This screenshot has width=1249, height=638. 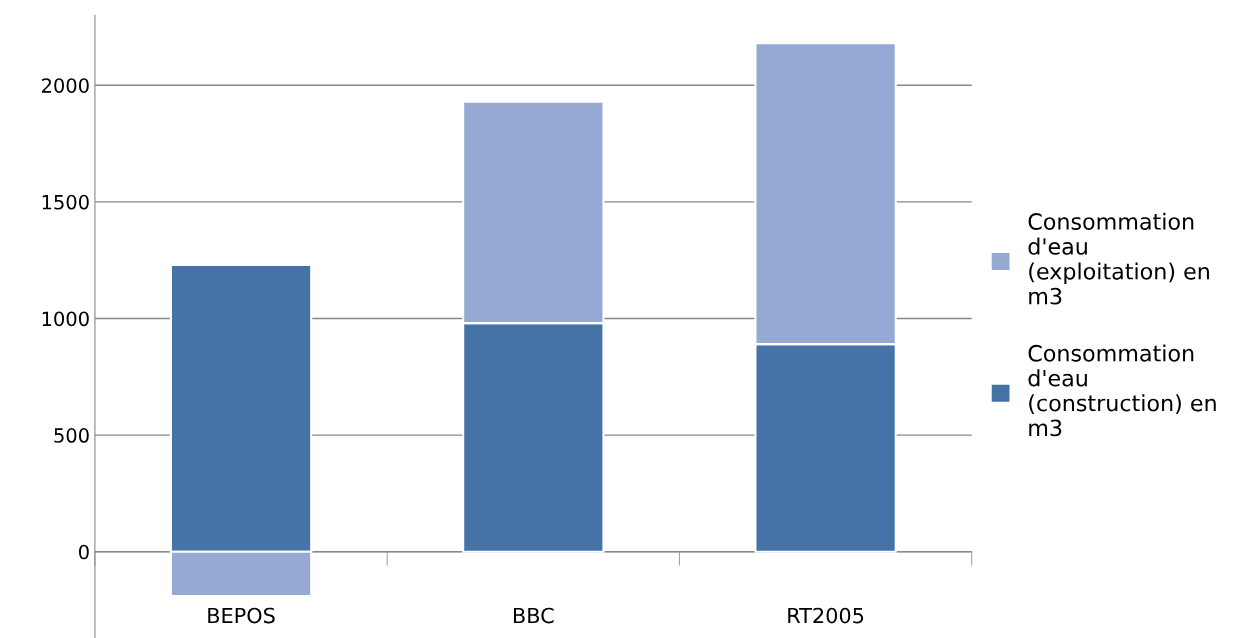 What do you see at coordinates (533, 615) in the screenshot?
I see `x-tick-label: BBC` at bounding box center [533, 615].